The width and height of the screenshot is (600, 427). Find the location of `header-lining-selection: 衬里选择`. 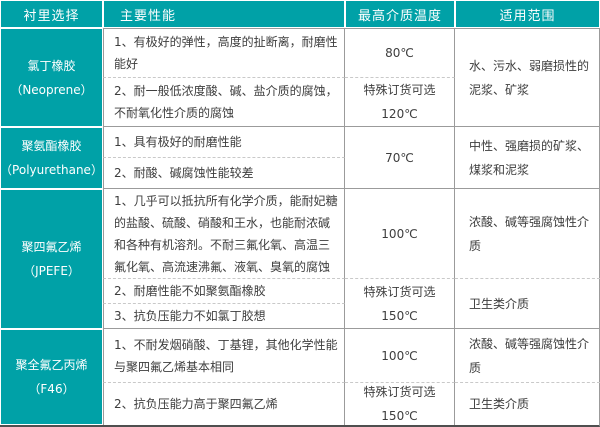

header-lining-selection: 衬里选择 is located at coordinates (51, 14).